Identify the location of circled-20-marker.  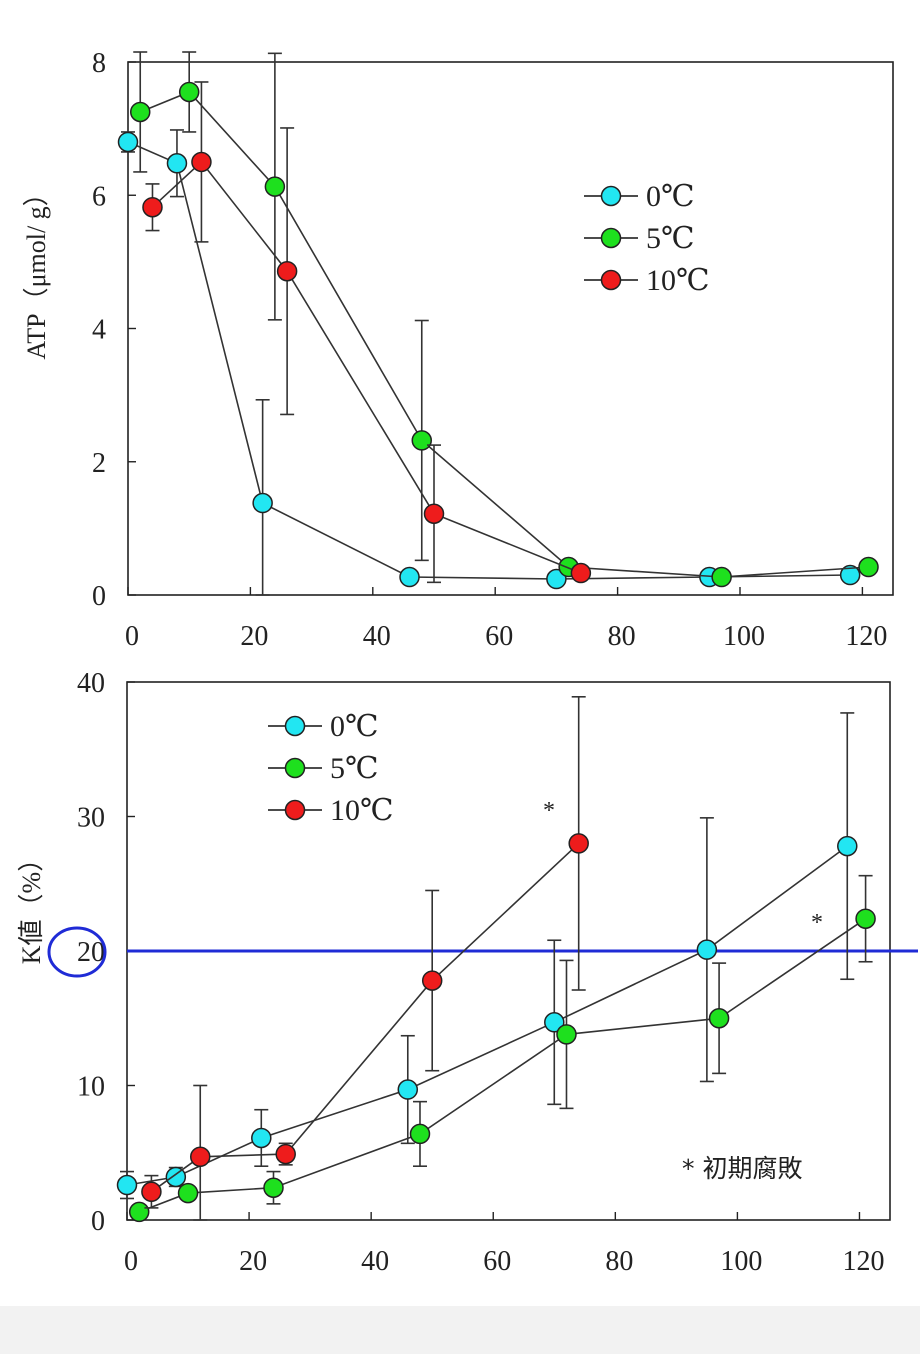
(77, 952).